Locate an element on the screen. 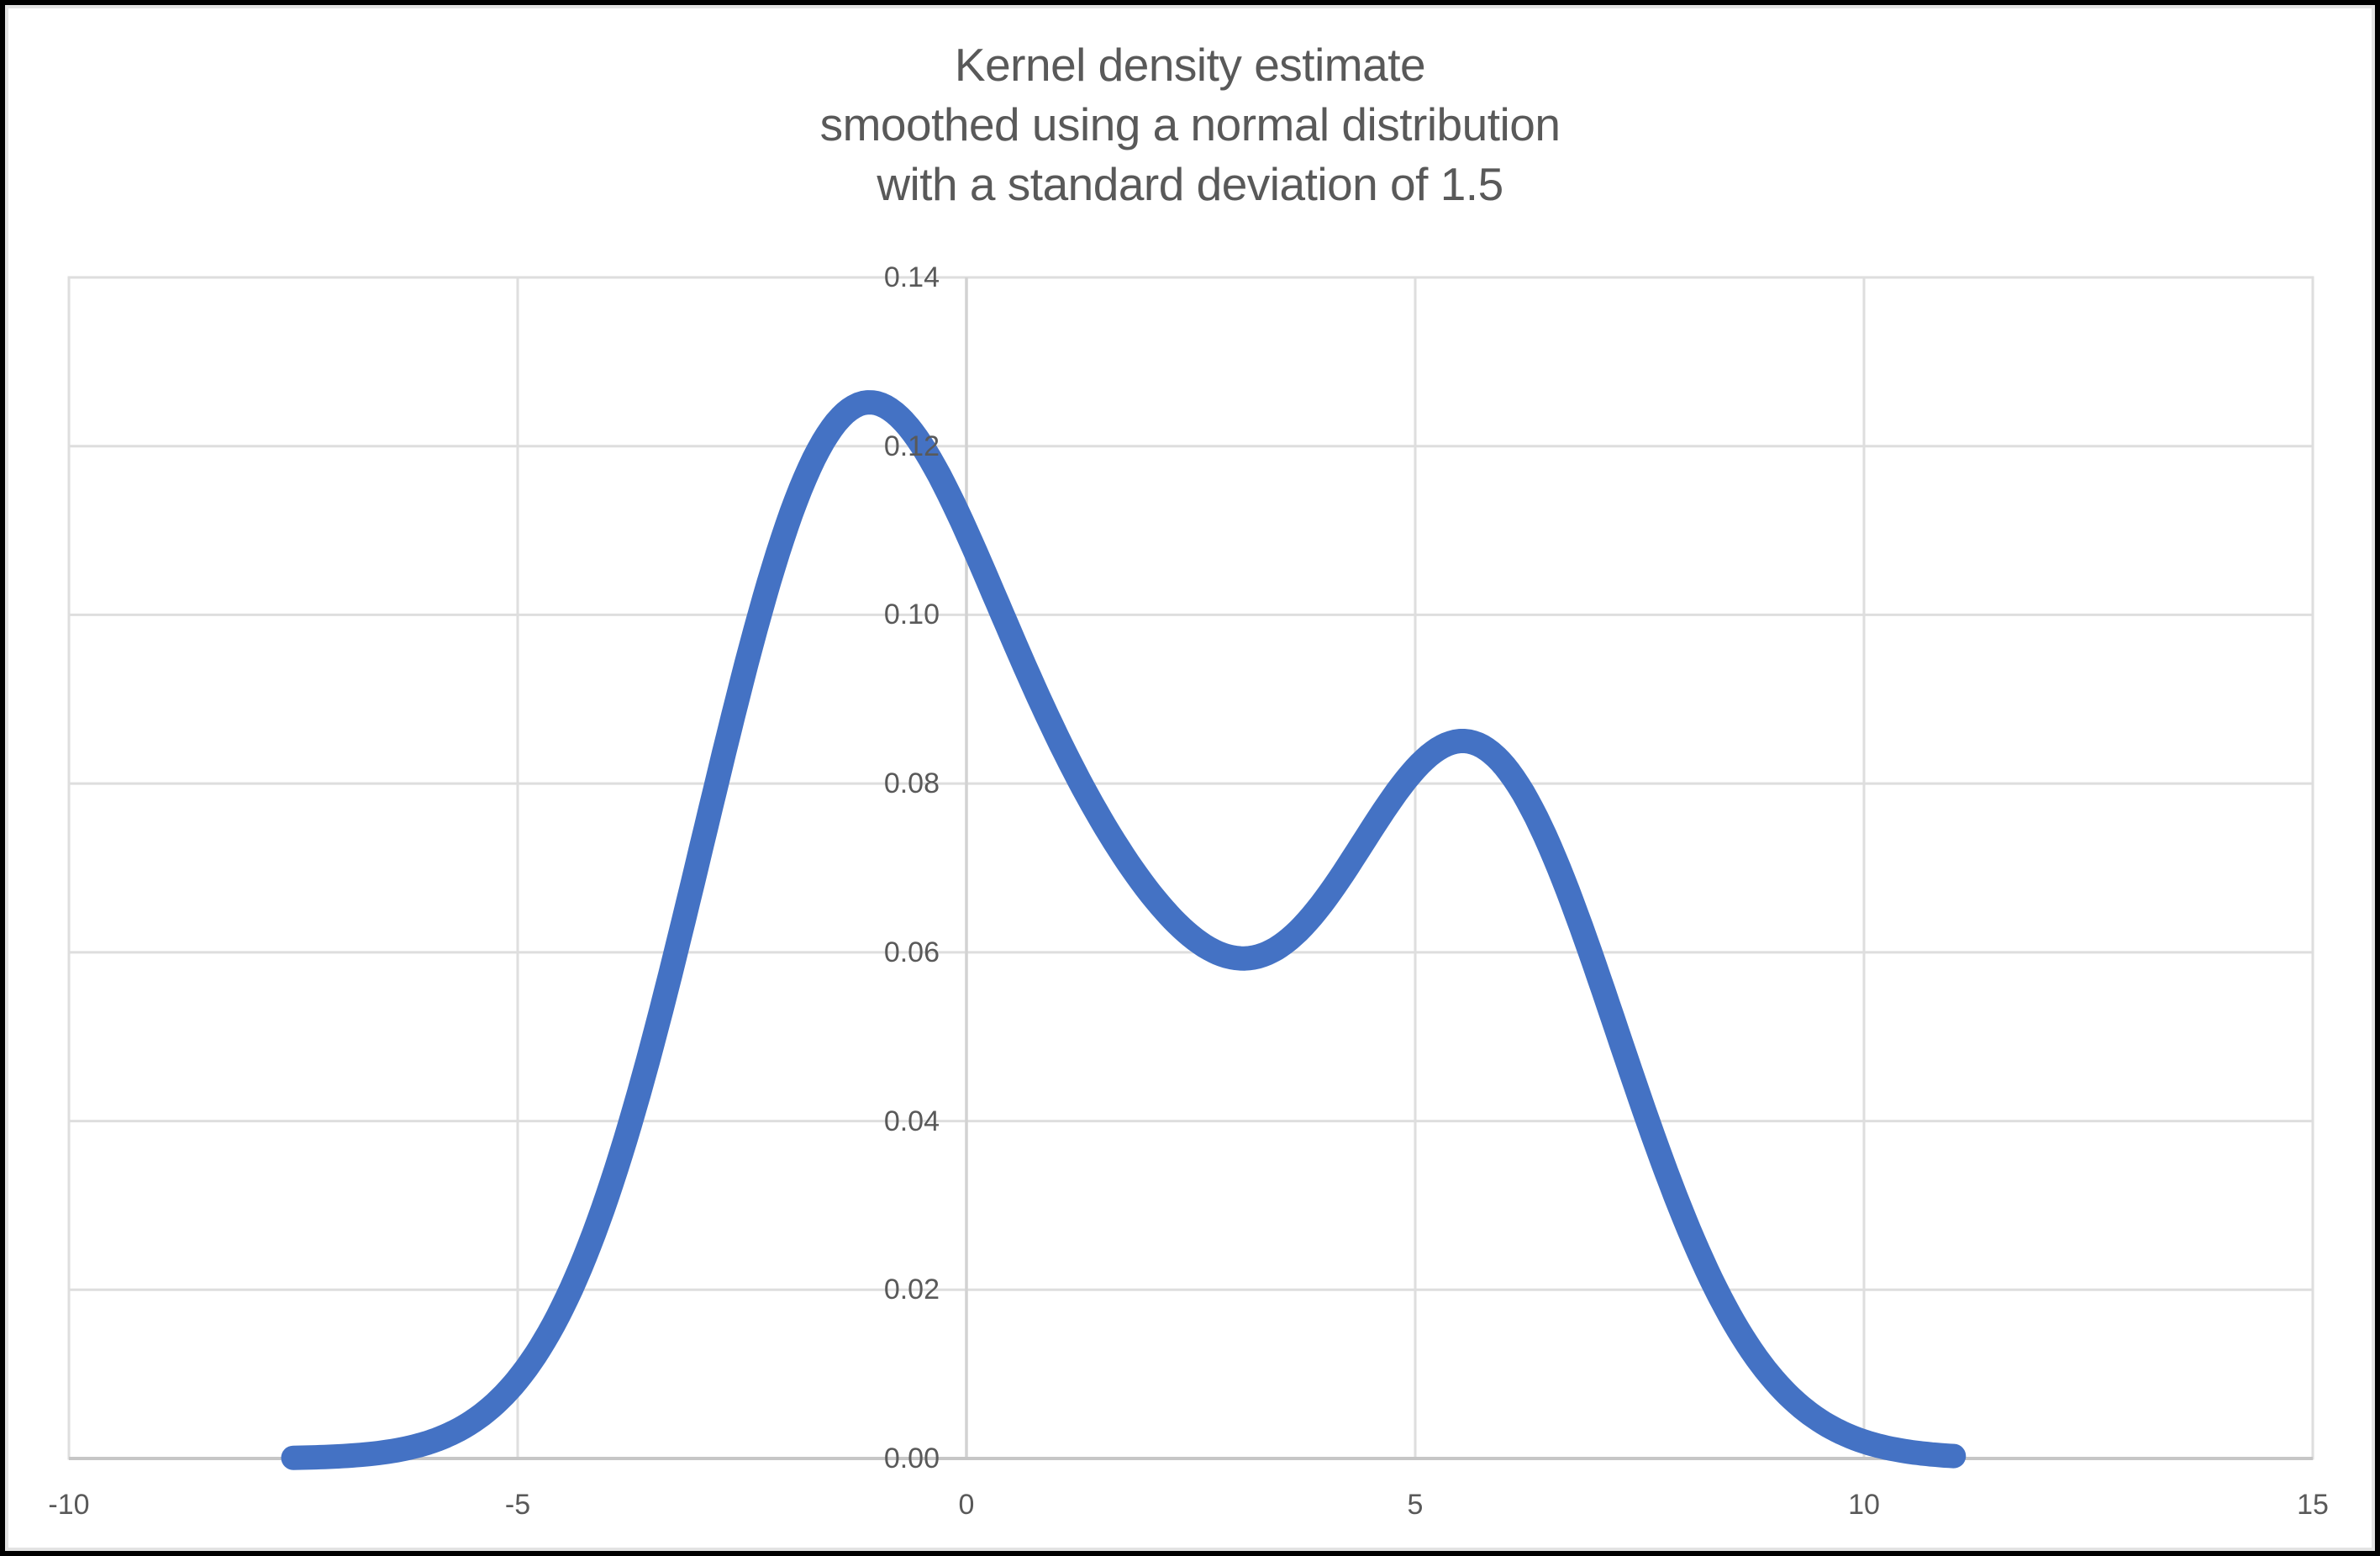 The image size is (2380, 1556). x-axis-tick-label: 10 is located at coordinates (1864, 1505).